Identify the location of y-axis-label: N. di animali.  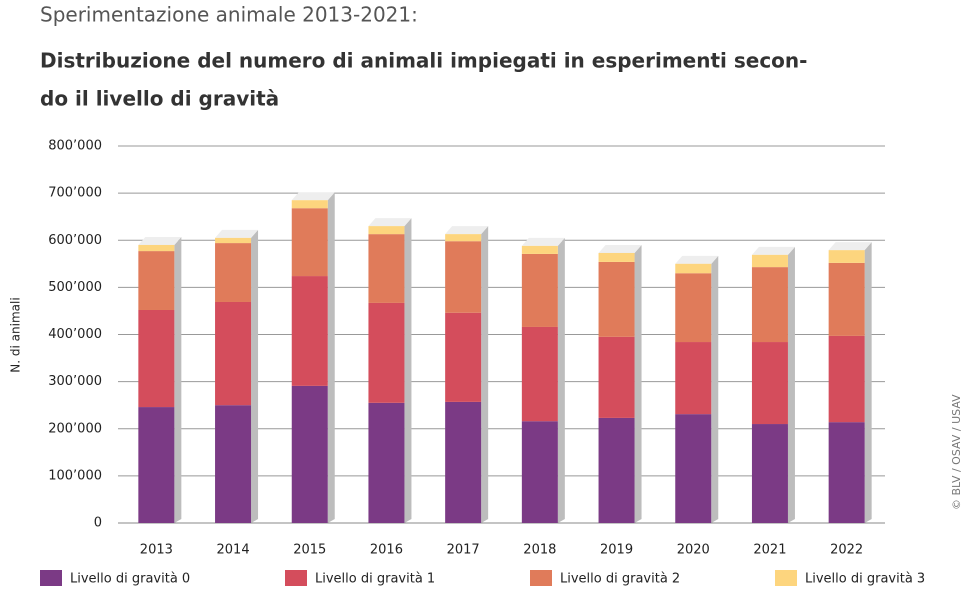
(16, 334).